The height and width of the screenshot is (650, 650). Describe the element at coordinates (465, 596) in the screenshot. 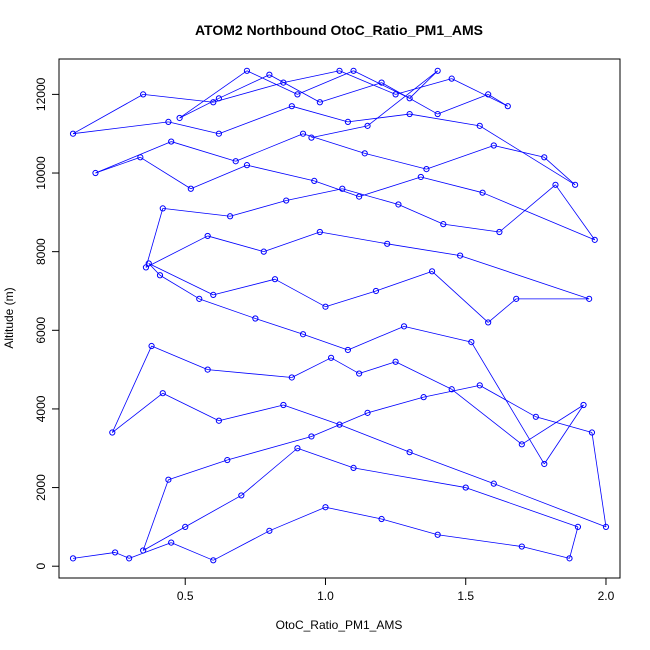

I see `x-tick-label: 1.5` at that location.